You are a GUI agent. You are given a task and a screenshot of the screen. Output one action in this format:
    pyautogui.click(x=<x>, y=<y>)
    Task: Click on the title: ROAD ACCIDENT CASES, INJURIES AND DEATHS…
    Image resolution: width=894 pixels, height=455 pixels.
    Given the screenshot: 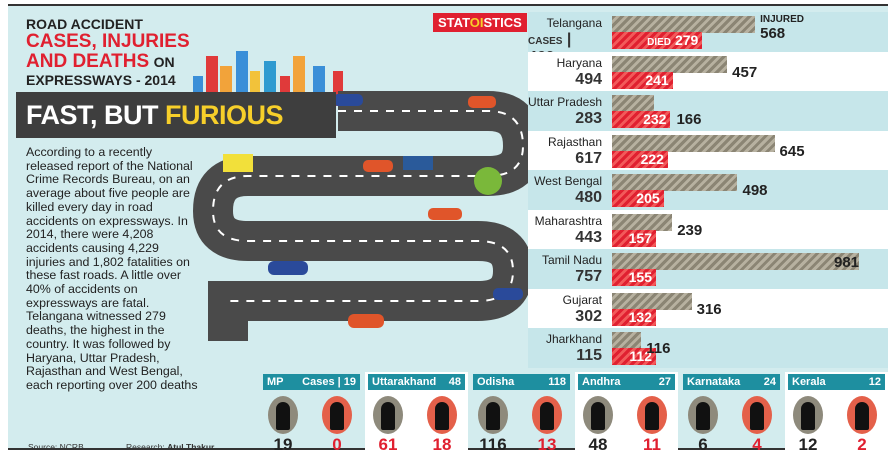 What is the action you would take?
    pyautogui.click(x=108, y=52)
    